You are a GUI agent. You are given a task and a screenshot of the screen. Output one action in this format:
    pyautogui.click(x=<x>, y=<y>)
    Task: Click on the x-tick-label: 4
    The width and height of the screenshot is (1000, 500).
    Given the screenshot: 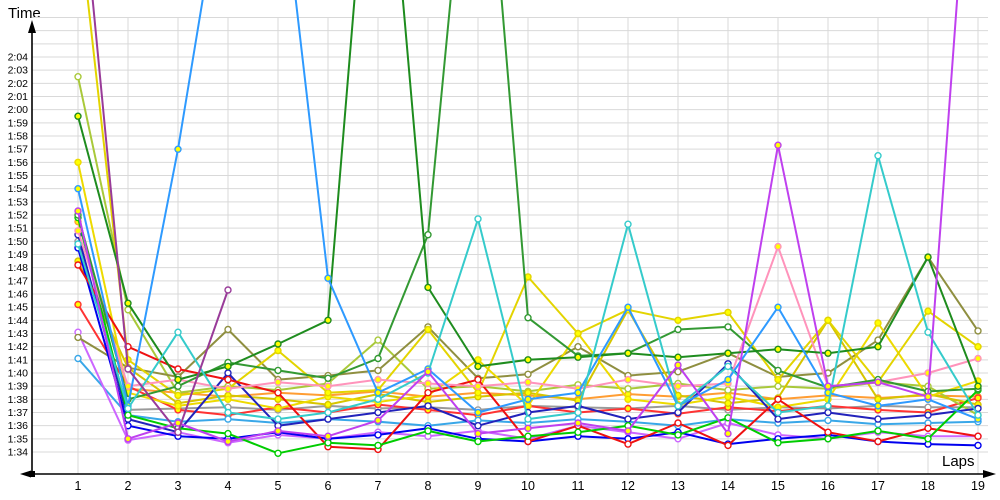 What is the action you would take?
    pyautogui.click(x=228, y=486)
    